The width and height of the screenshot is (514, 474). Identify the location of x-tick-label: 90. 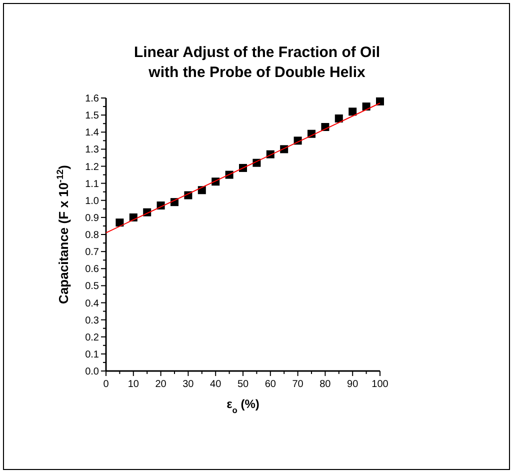
(353, 384).